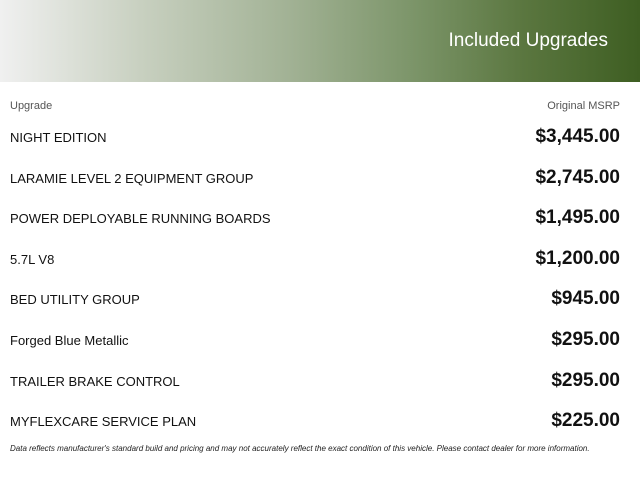  What do you see at coordinates (577, 218) in the screenshot?
I see `upgrade-price: $1,495.00` at bounding box center [577, 218].